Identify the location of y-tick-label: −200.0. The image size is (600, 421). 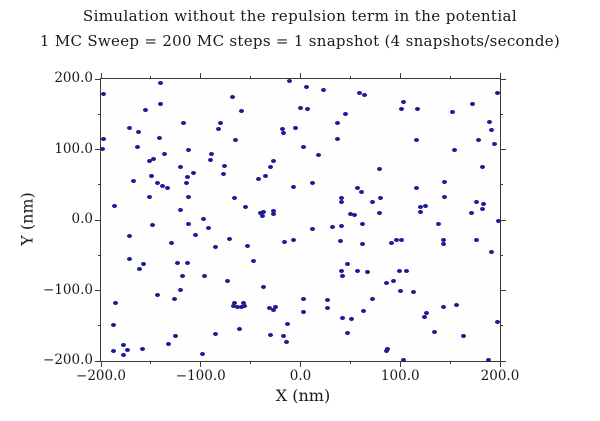
(68, 360).